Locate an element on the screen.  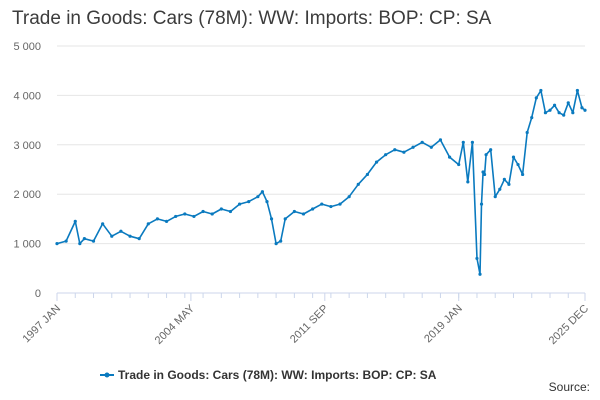
x-tick-label: 1997 JAN is located at coordinates (41, 324).